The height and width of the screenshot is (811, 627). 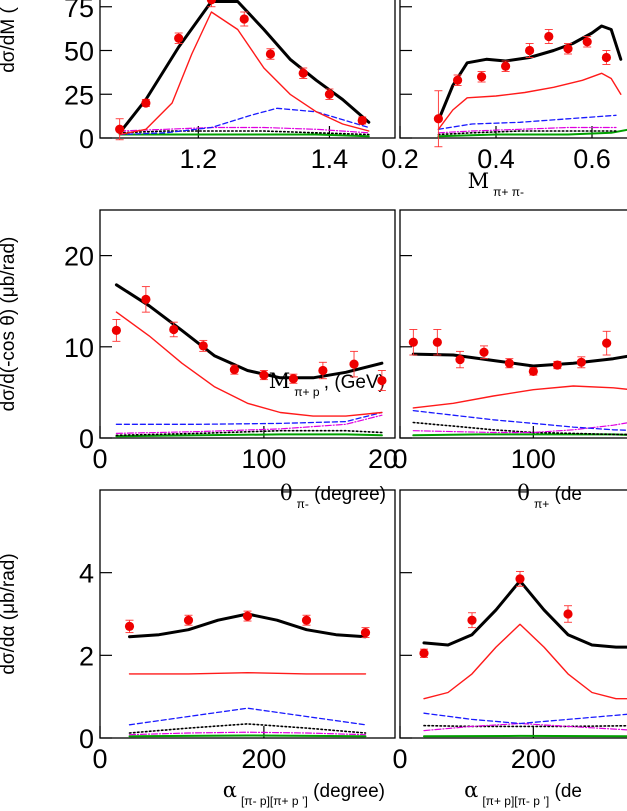 What do you see at coordinates (274, 801) in the screenshot?
I see `x-axis-label-subscript: [π- p][π+ p ’]` at bounding box center [274, 801].